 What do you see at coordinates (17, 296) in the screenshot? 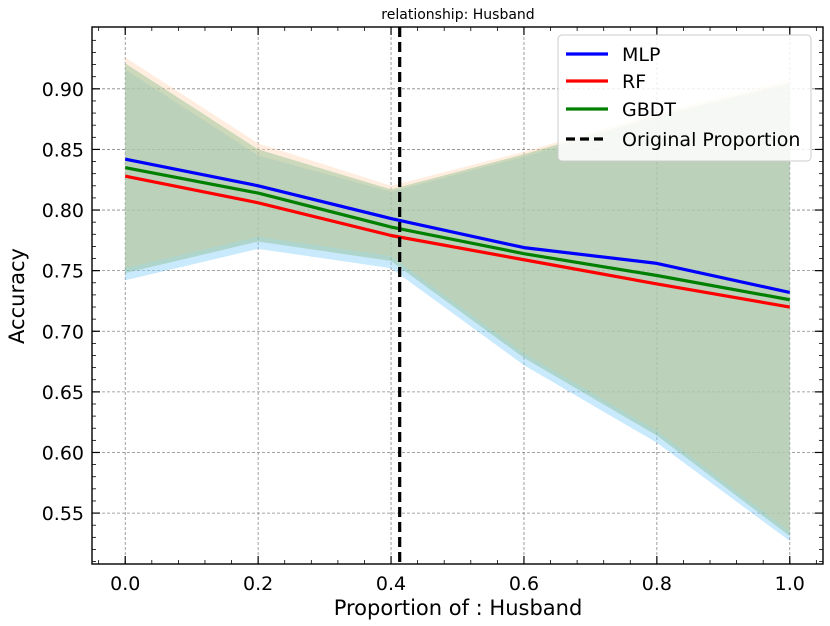
I see `y-axis-label: Accuracy` at bounding box center [17, 296].